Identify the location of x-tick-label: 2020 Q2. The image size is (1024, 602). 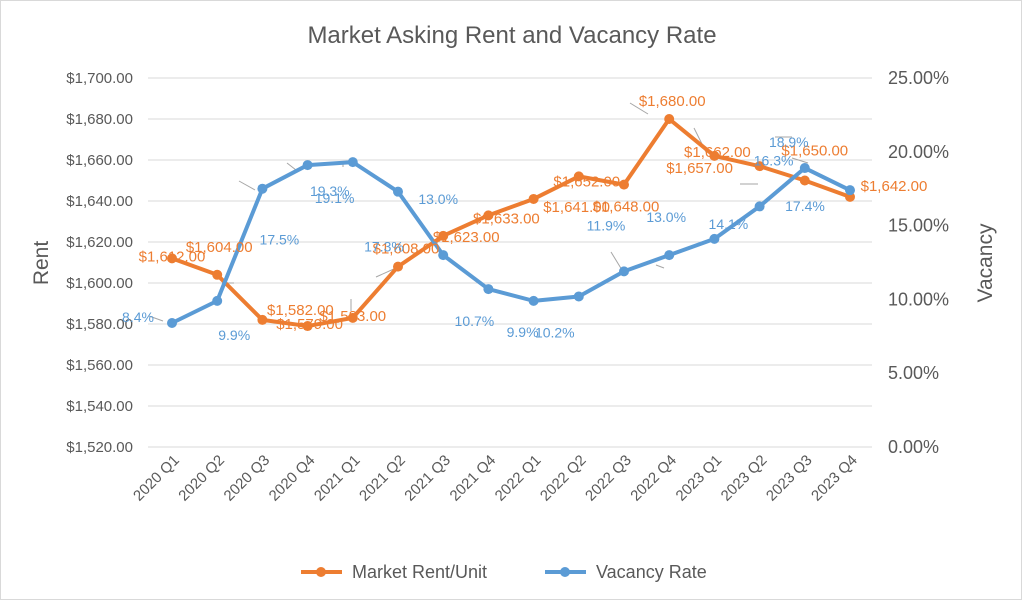
(201, 478).